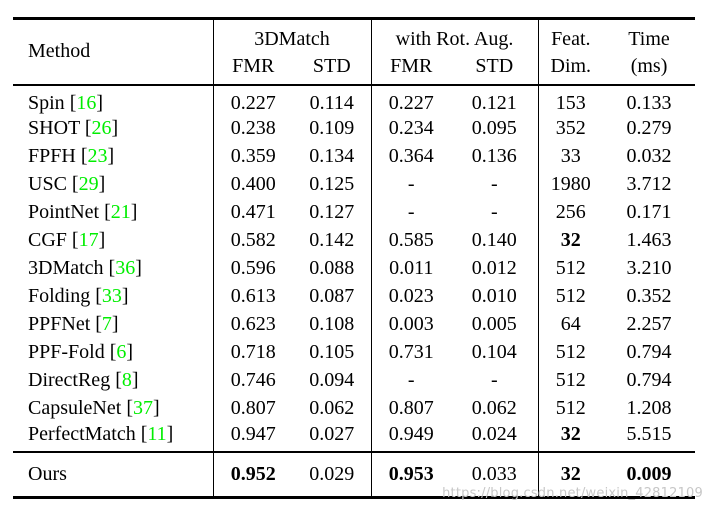  Describe the element at coordinates (649, 324) in the screenshot. I see `time-cell: 2.257` at that location.